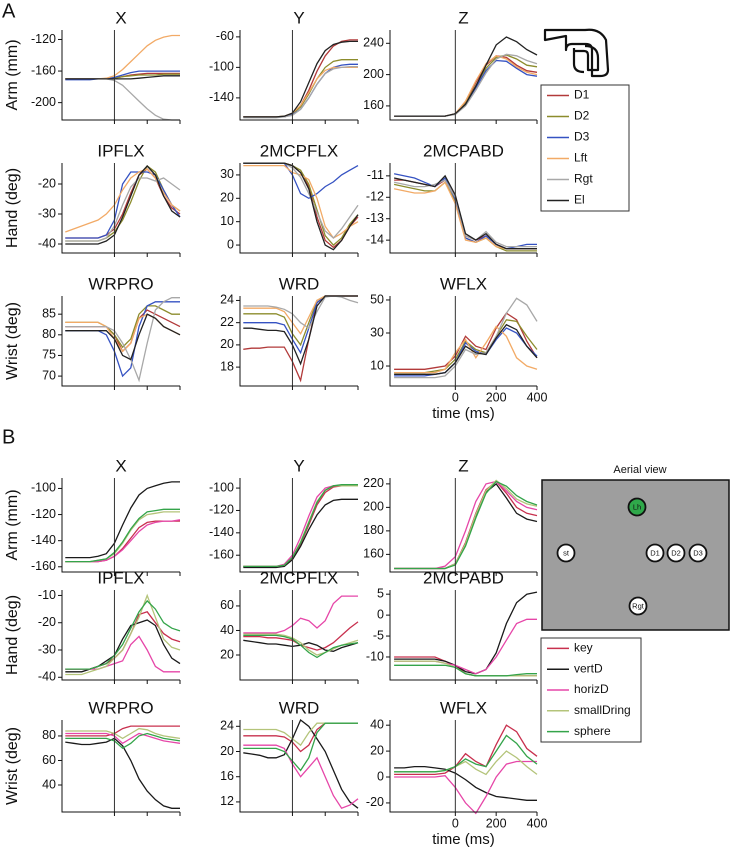 Image resolution: width=732 pixels, height=853 pixels. I want to click on row-label: Wrist (deg), so click(12, 341).